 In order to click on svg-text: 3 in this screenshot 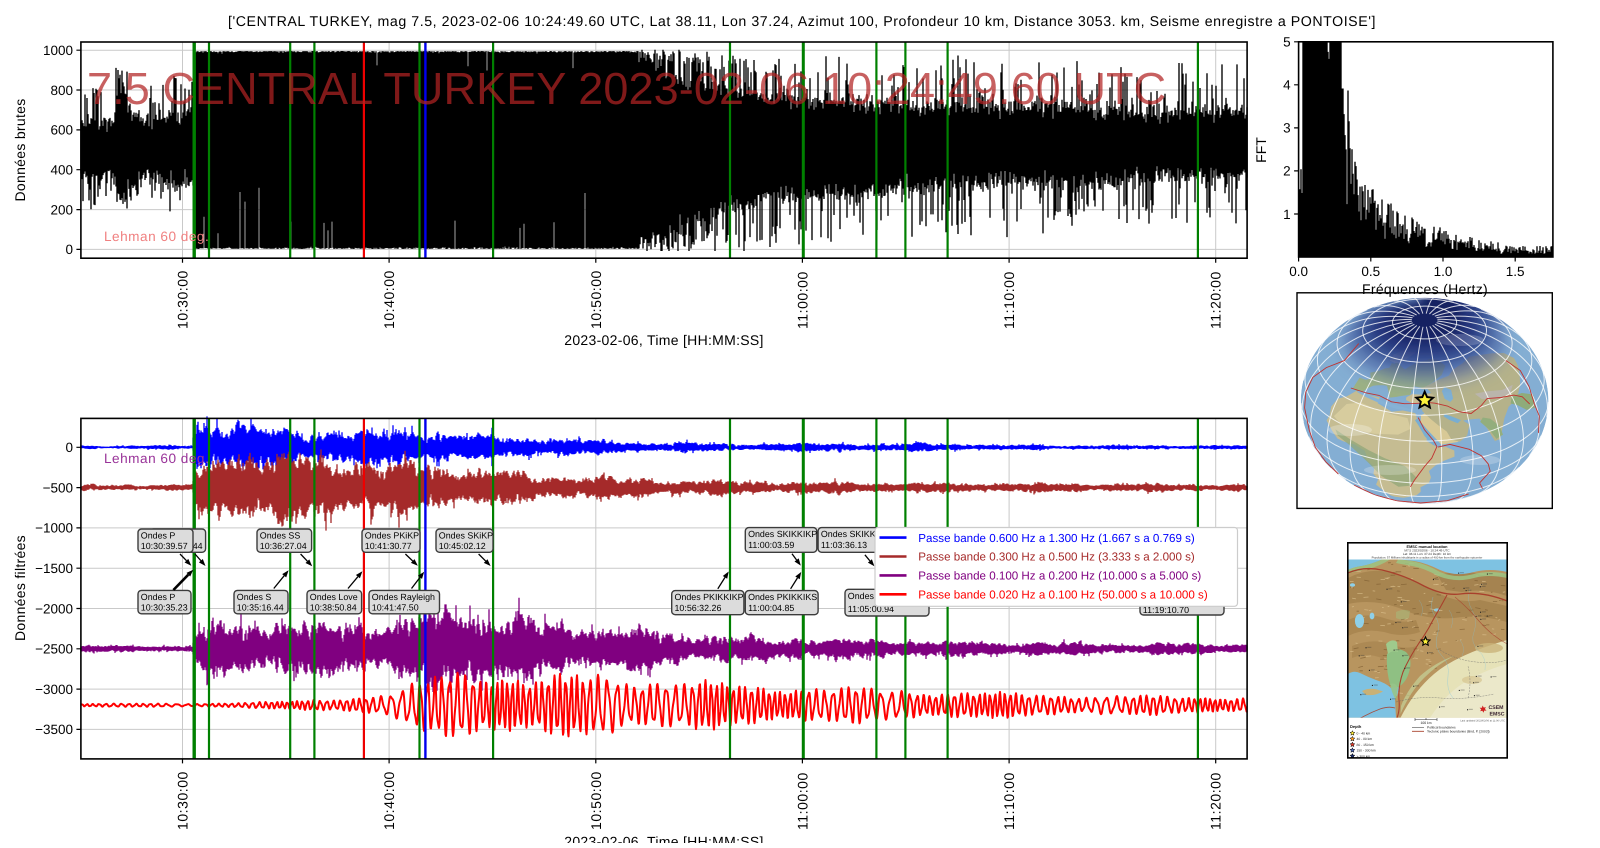, I will do `click(1287, 128)`.